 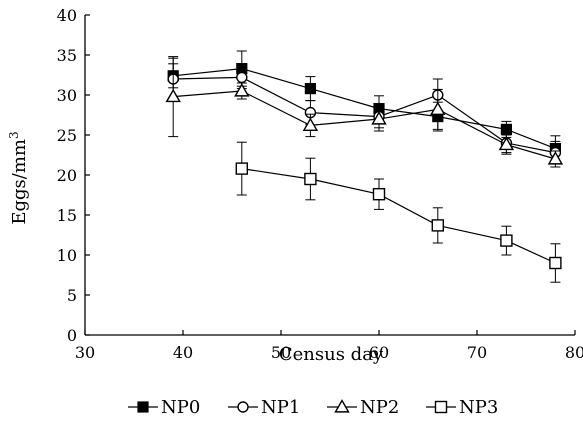 What do you see at coordinates (364, 125) in the screenshot?
I see `series-line-np2` at bounding box center [364, 125].